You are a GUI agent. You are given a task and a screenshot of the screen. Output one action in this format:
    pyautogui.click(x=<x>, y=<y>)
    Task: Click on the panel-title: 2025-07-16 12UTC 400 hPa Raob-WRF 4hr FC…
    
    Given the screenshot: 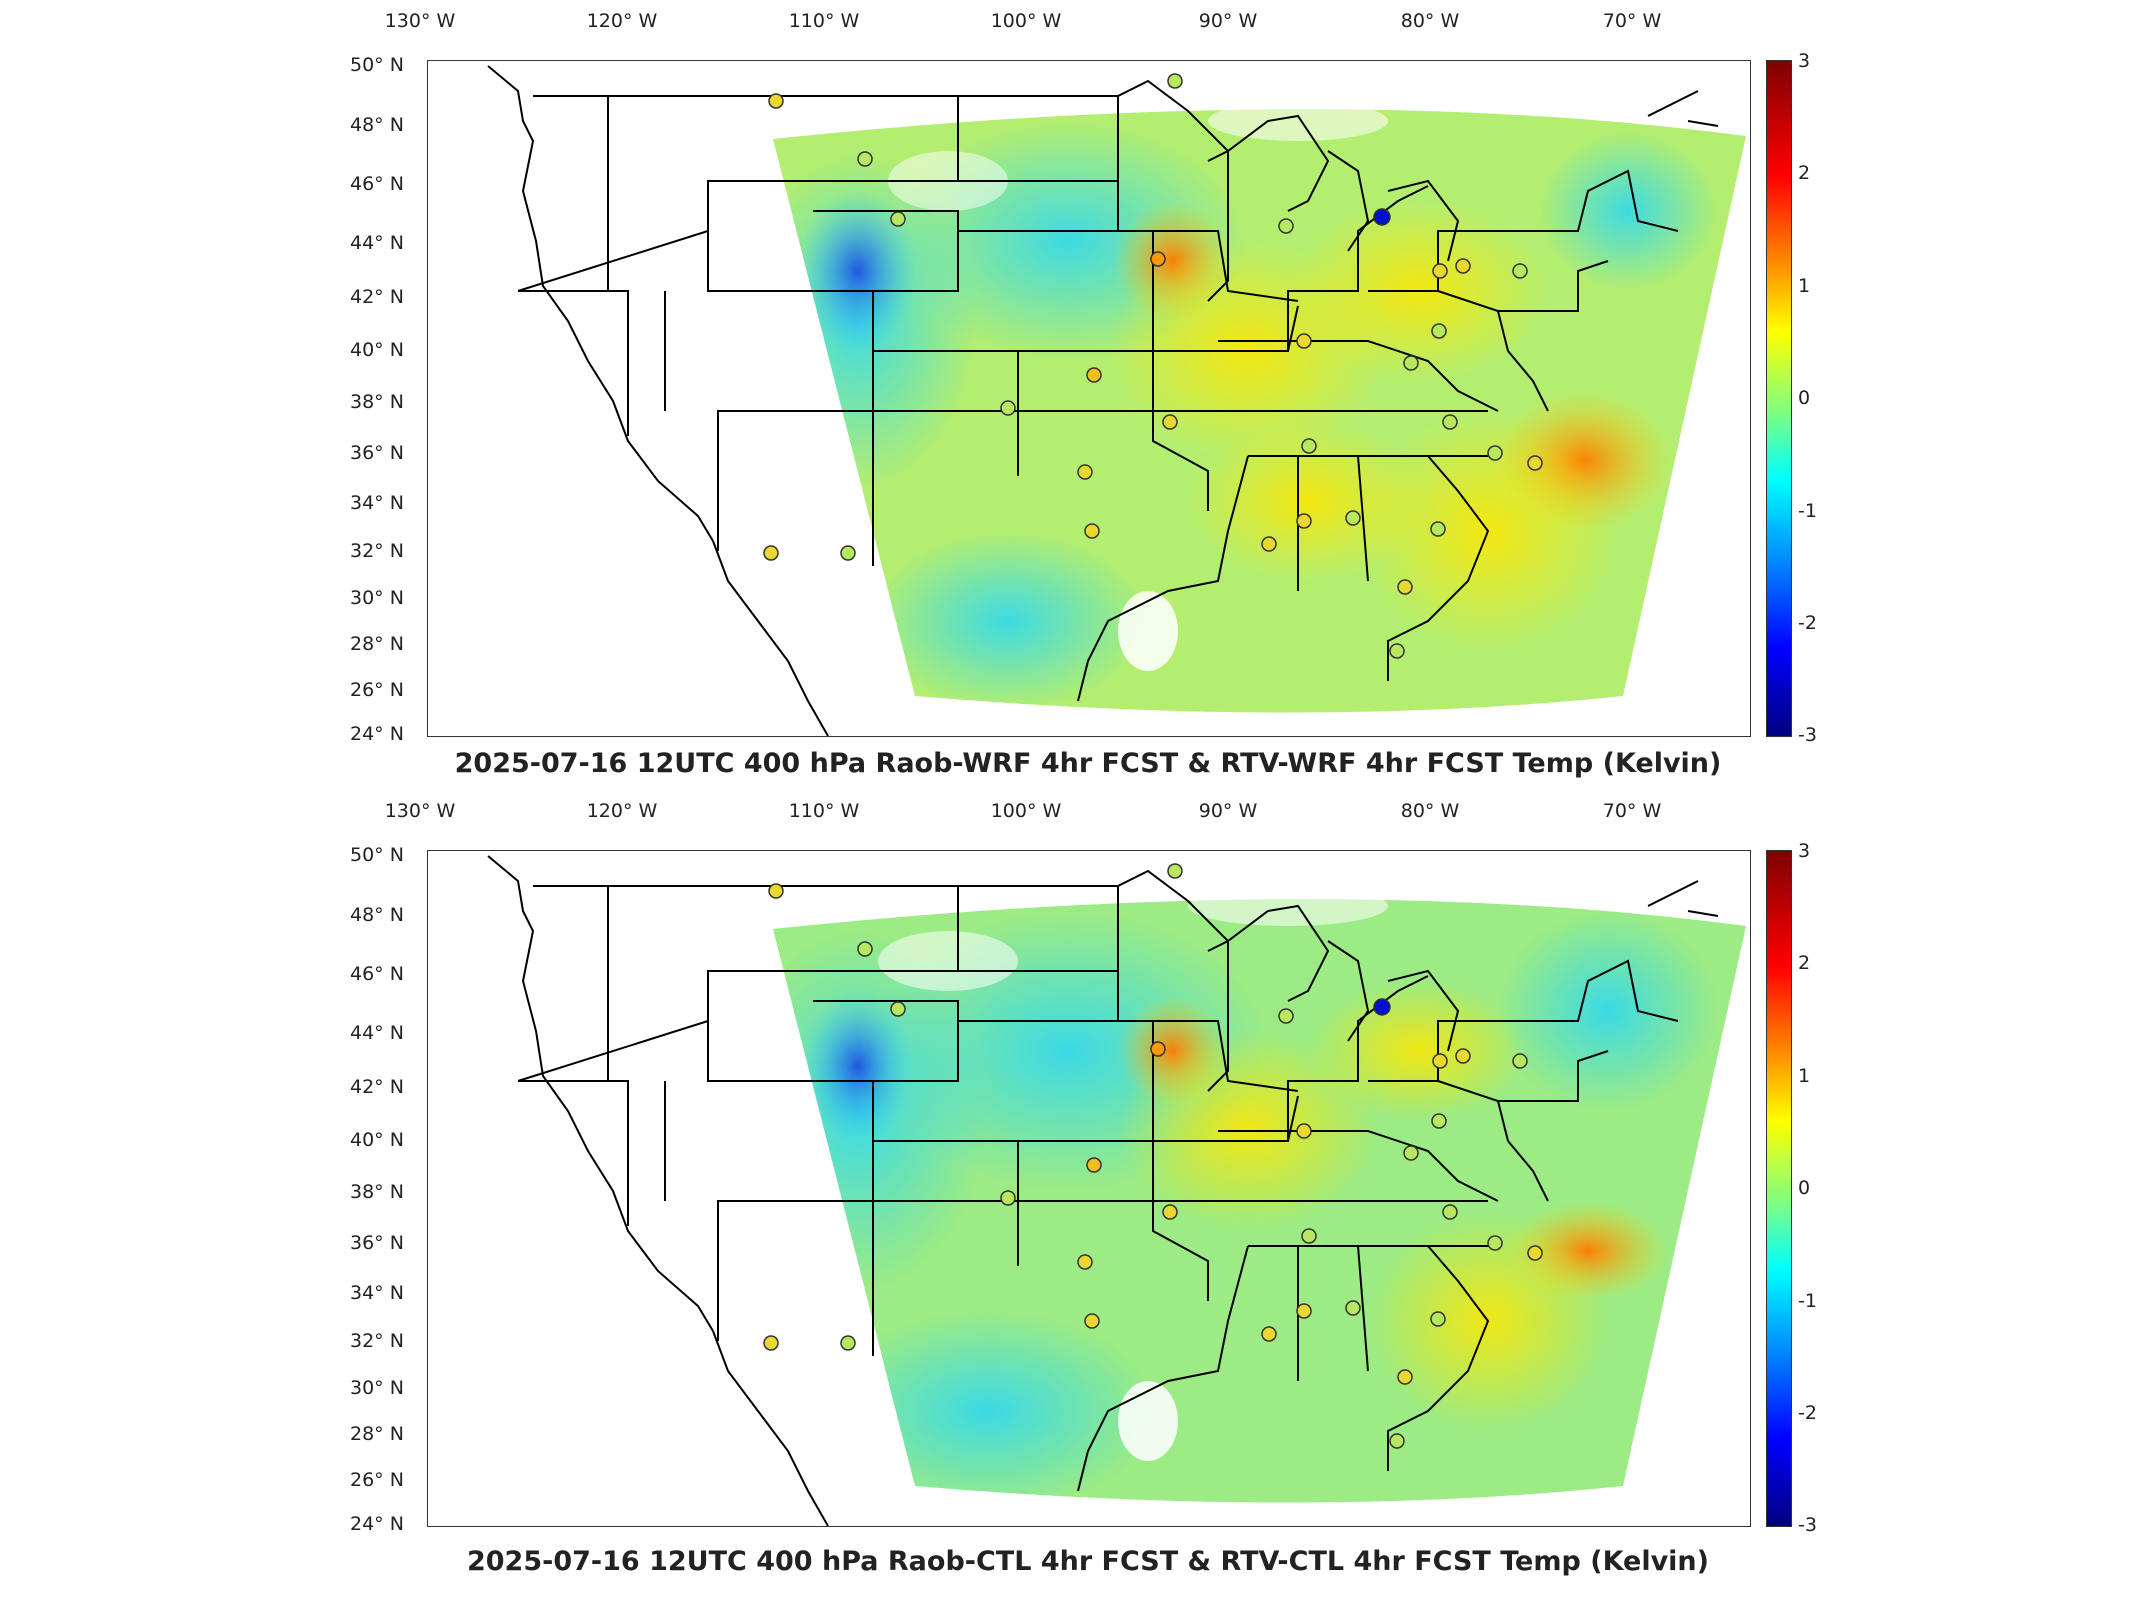 What is the action you would take?
    pyautogui.click(x=1088, y=763)
    